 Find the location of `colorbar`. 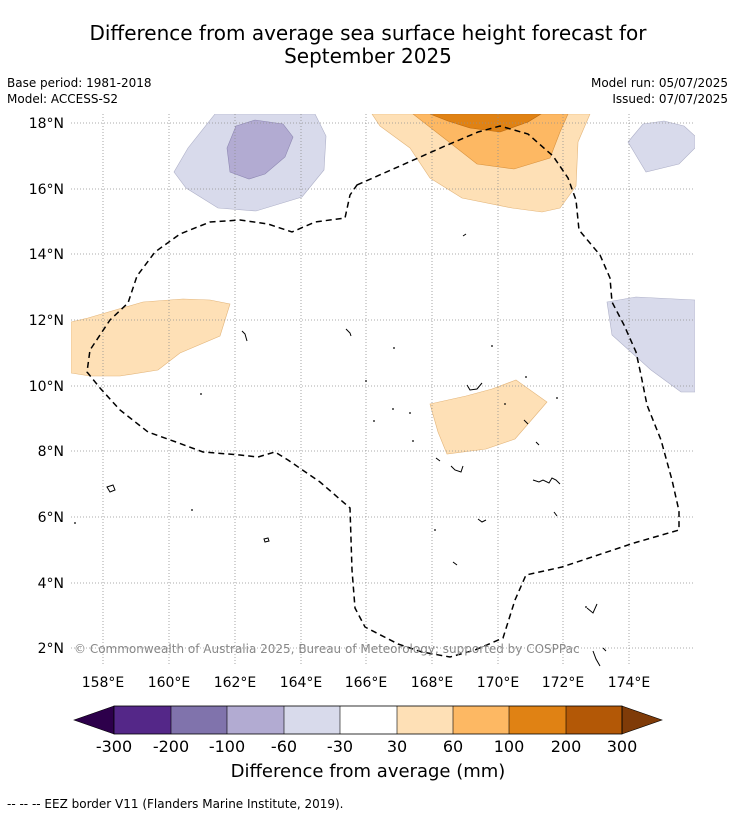

colorbar is located at coordinates (368, 720).